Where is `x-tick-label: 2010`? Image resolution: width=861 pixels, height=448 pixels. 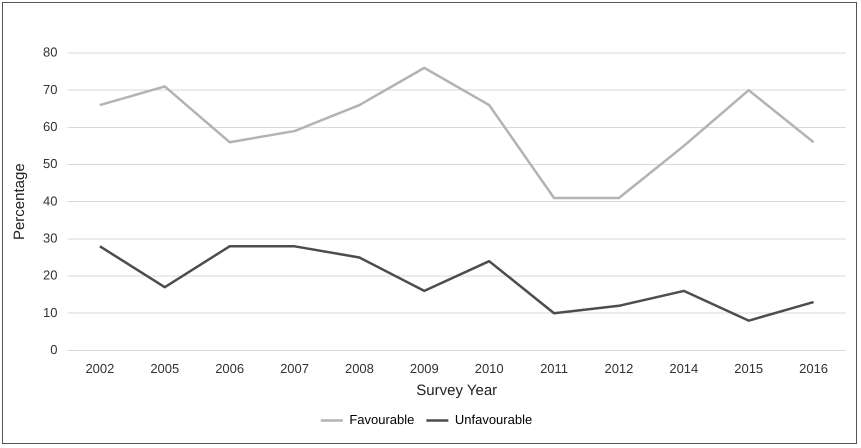
x-tick-label: 2010 is located at coordinates (489, 368).